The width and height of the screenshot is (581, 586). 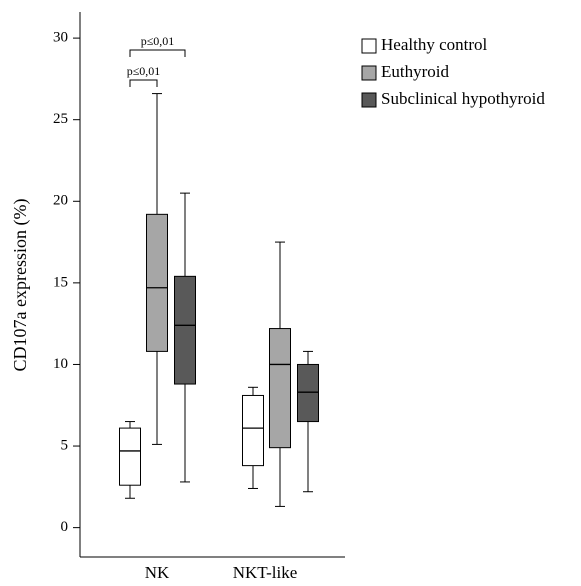 What do you see at coordinates (415, 71) in the screenshot?
I see `legend-label: Euthyroid` at bounding box center [415, 71].